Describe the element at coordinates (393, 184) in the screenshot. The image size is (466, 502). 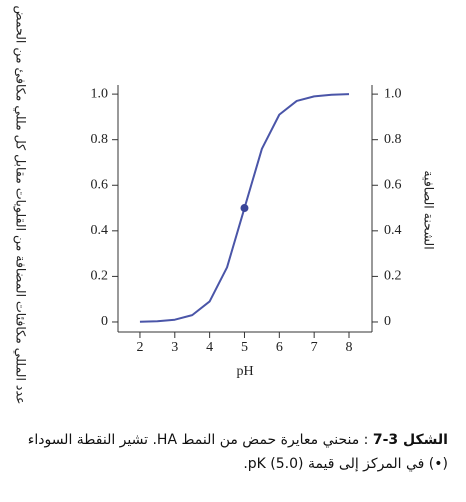
I see `y2-tick-label: 0.6` at that location.